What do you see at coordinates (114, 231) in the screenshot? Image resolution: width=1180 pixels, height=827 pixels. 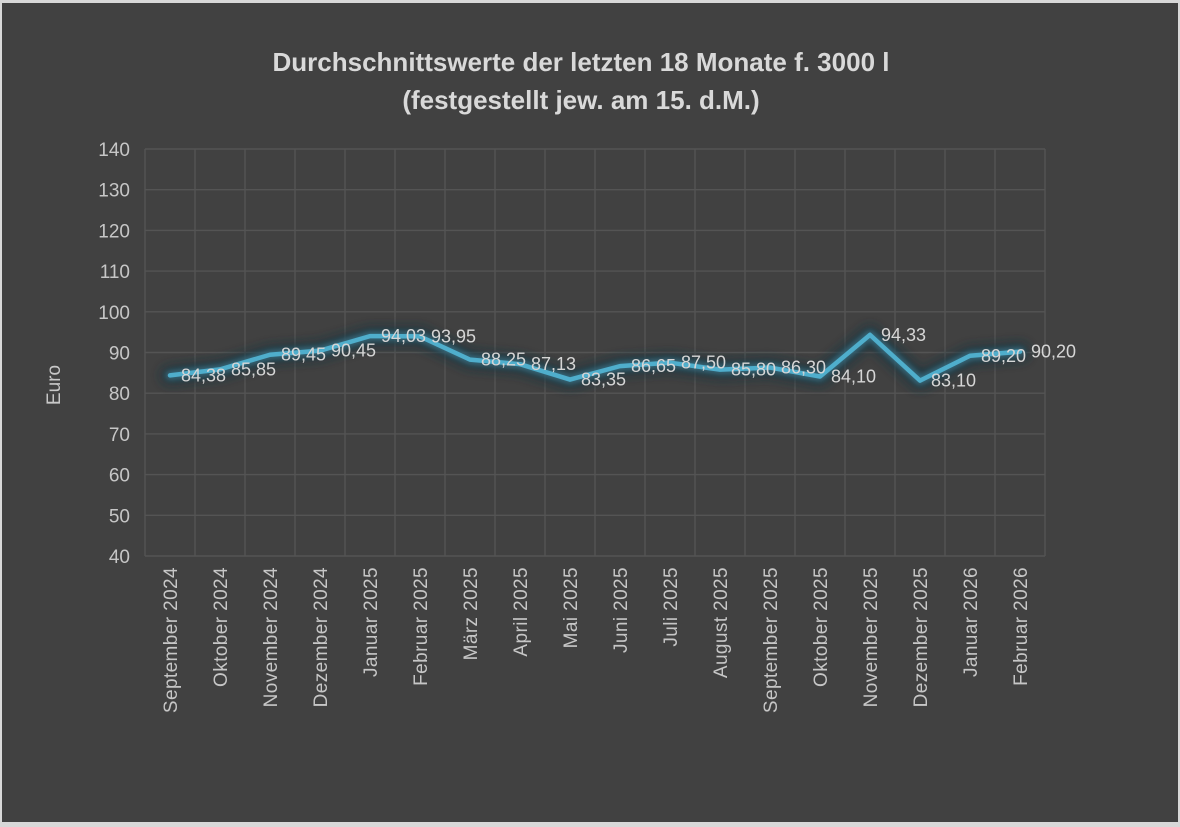 I see `y-tick-label: 120` at bounding box center [114, 231].